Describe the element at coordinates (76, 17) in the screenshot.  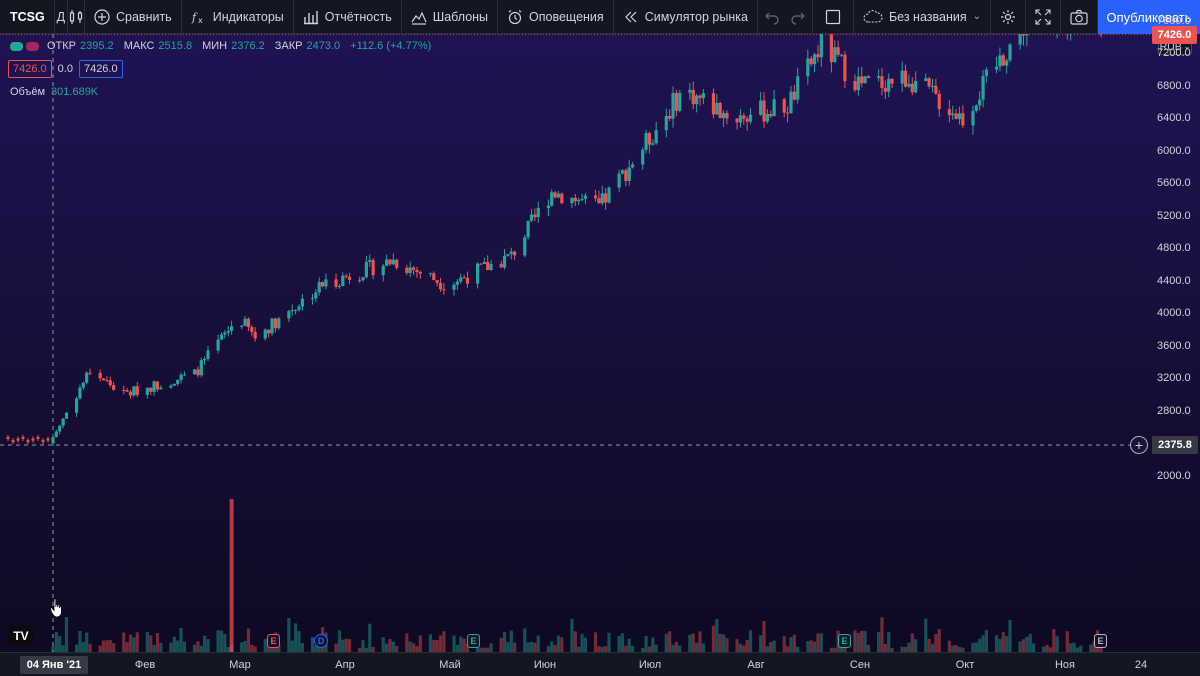
I see `chart-type-button` at that location.